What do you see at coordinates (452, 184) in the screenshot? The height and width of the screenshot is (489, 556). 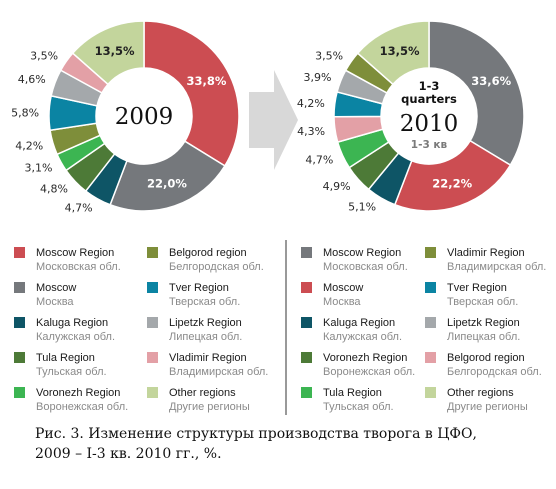 I see `data-label-moscow_region: 22,2%` at bounding box center [452, 184].